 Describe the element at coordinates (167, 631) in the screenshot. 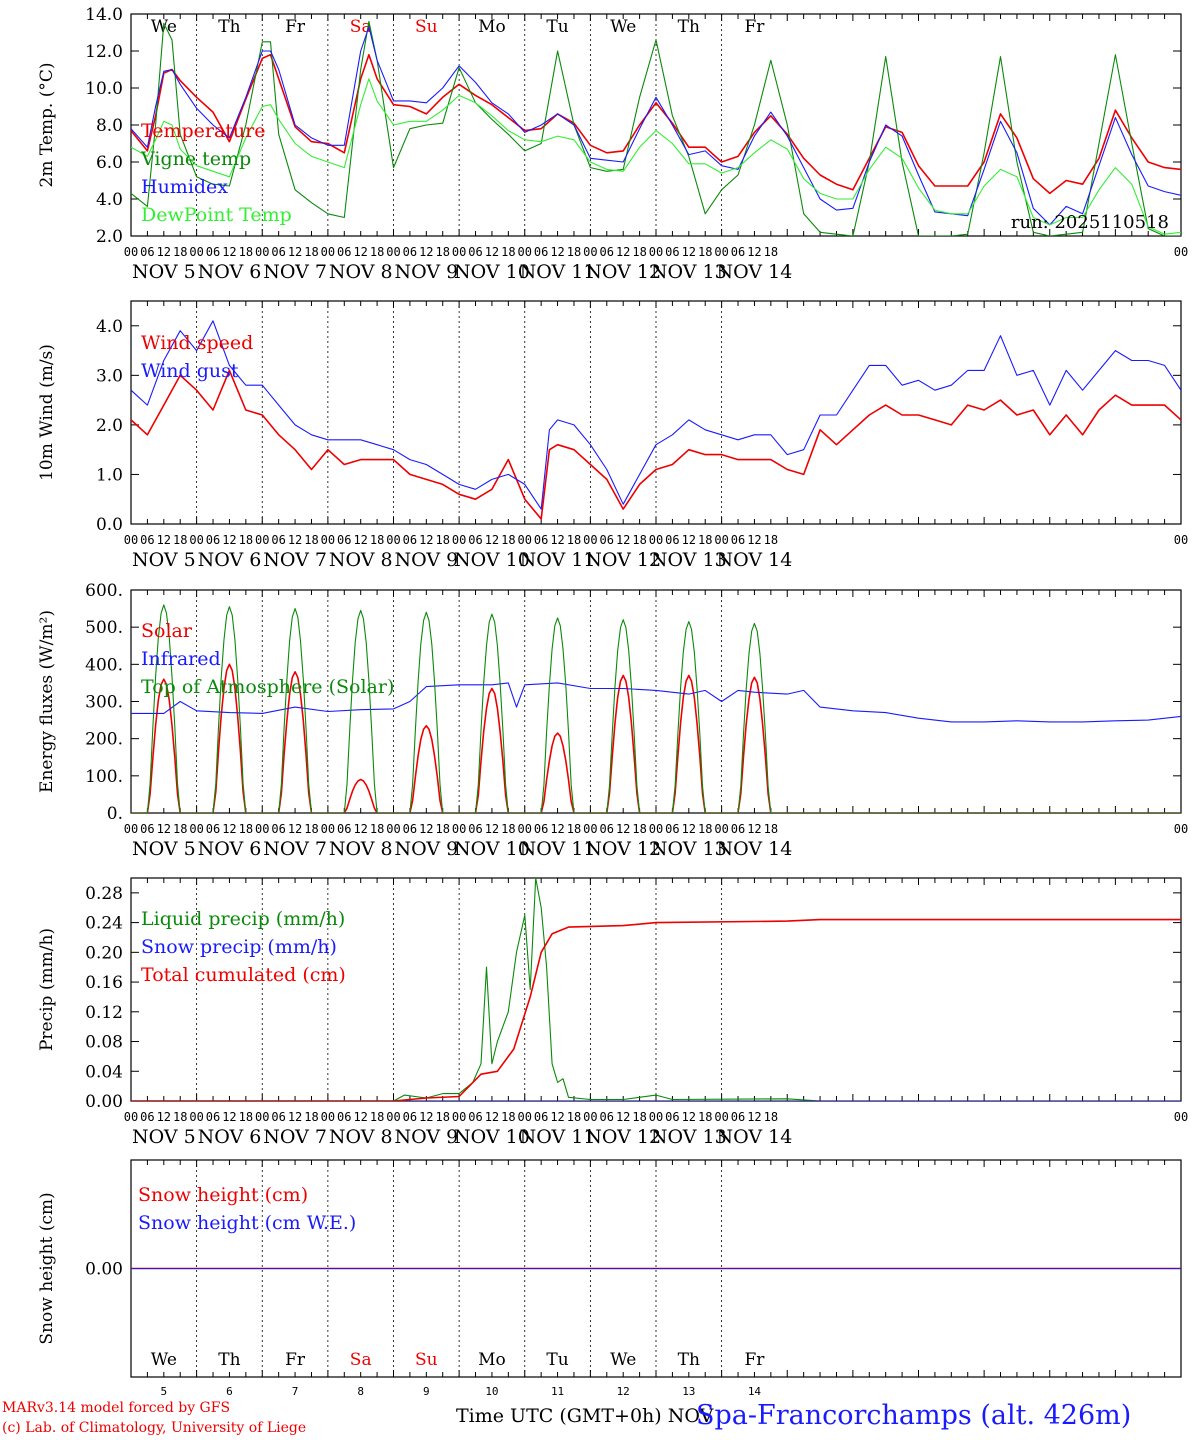

I see `legend-entry: Solar` at that location.